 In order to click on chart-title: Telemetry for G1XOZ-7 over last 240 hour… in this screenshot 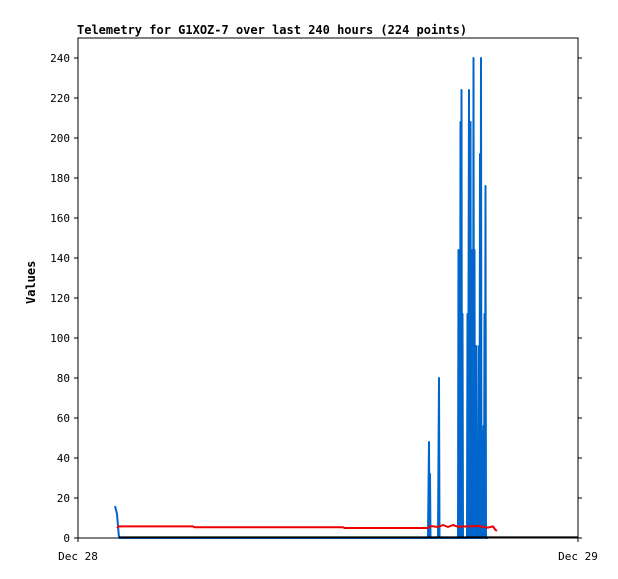, I will do `click(272, 30)`.